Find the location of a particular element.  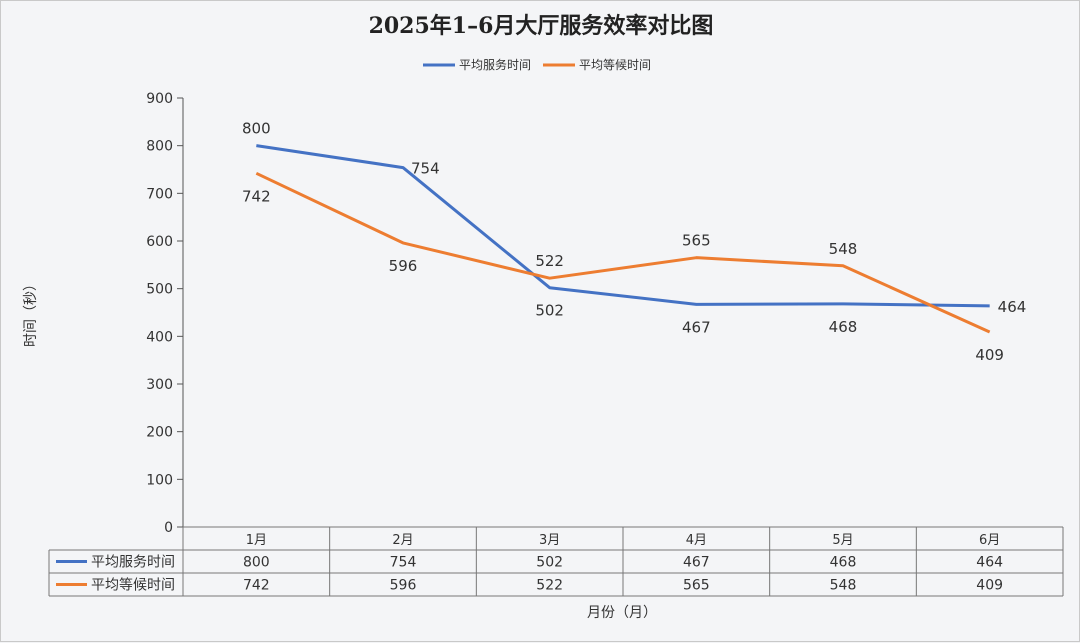

y-tick-label: 800 is located at coordinates (159, 147).